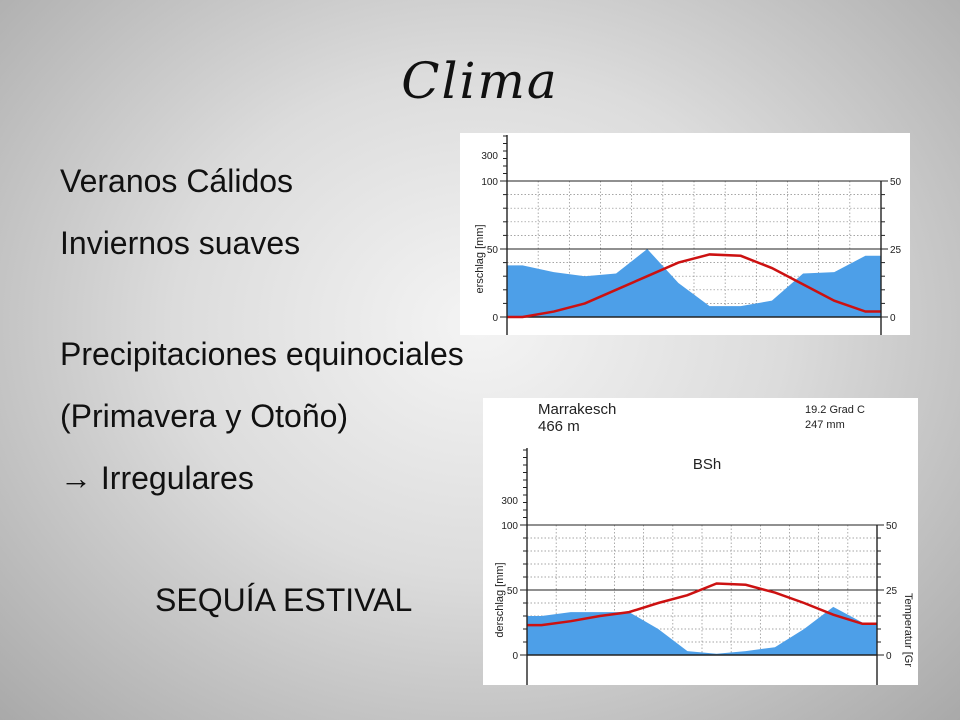  Describe the element at coordinates (157, 478) in the screenshot. I see `text-irregular: → Irregulares` at that location.